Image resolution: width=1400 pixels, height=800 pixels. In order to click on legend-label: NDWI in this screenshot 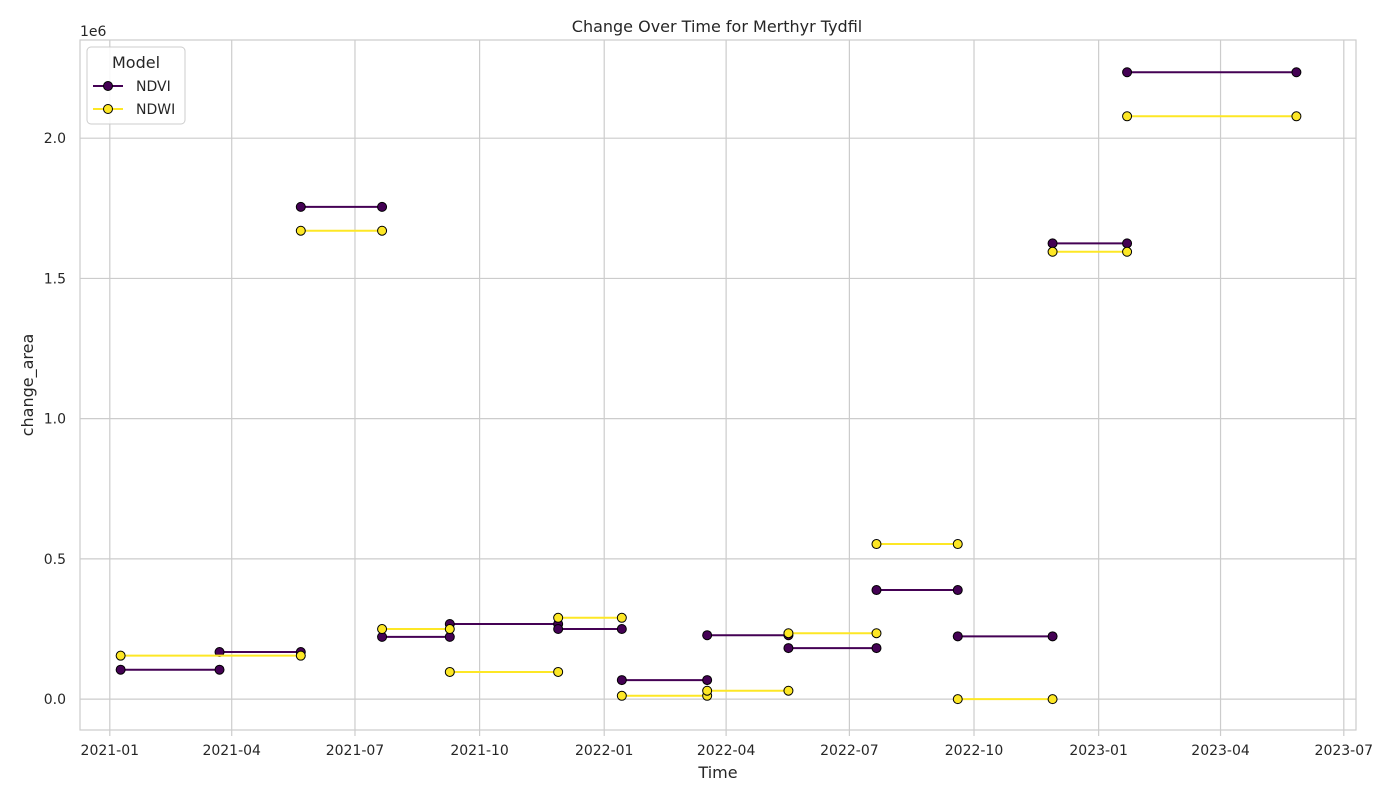, I will do `click(155, 110)`.